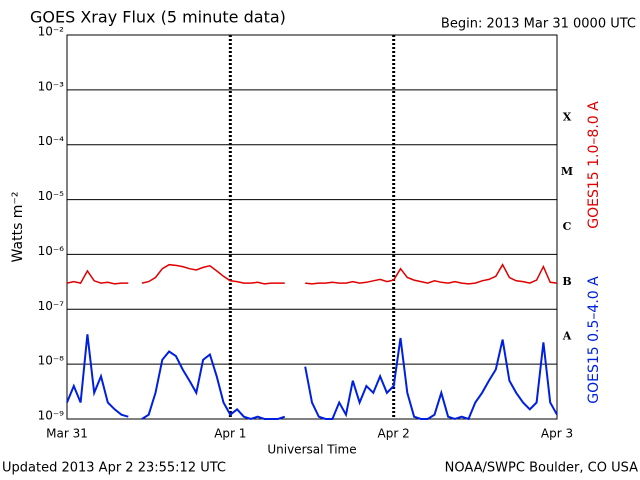  What do you see at coordinates (567, 171) in the screenshot?
I see `class-label: M` at bounding box center [567, 171].